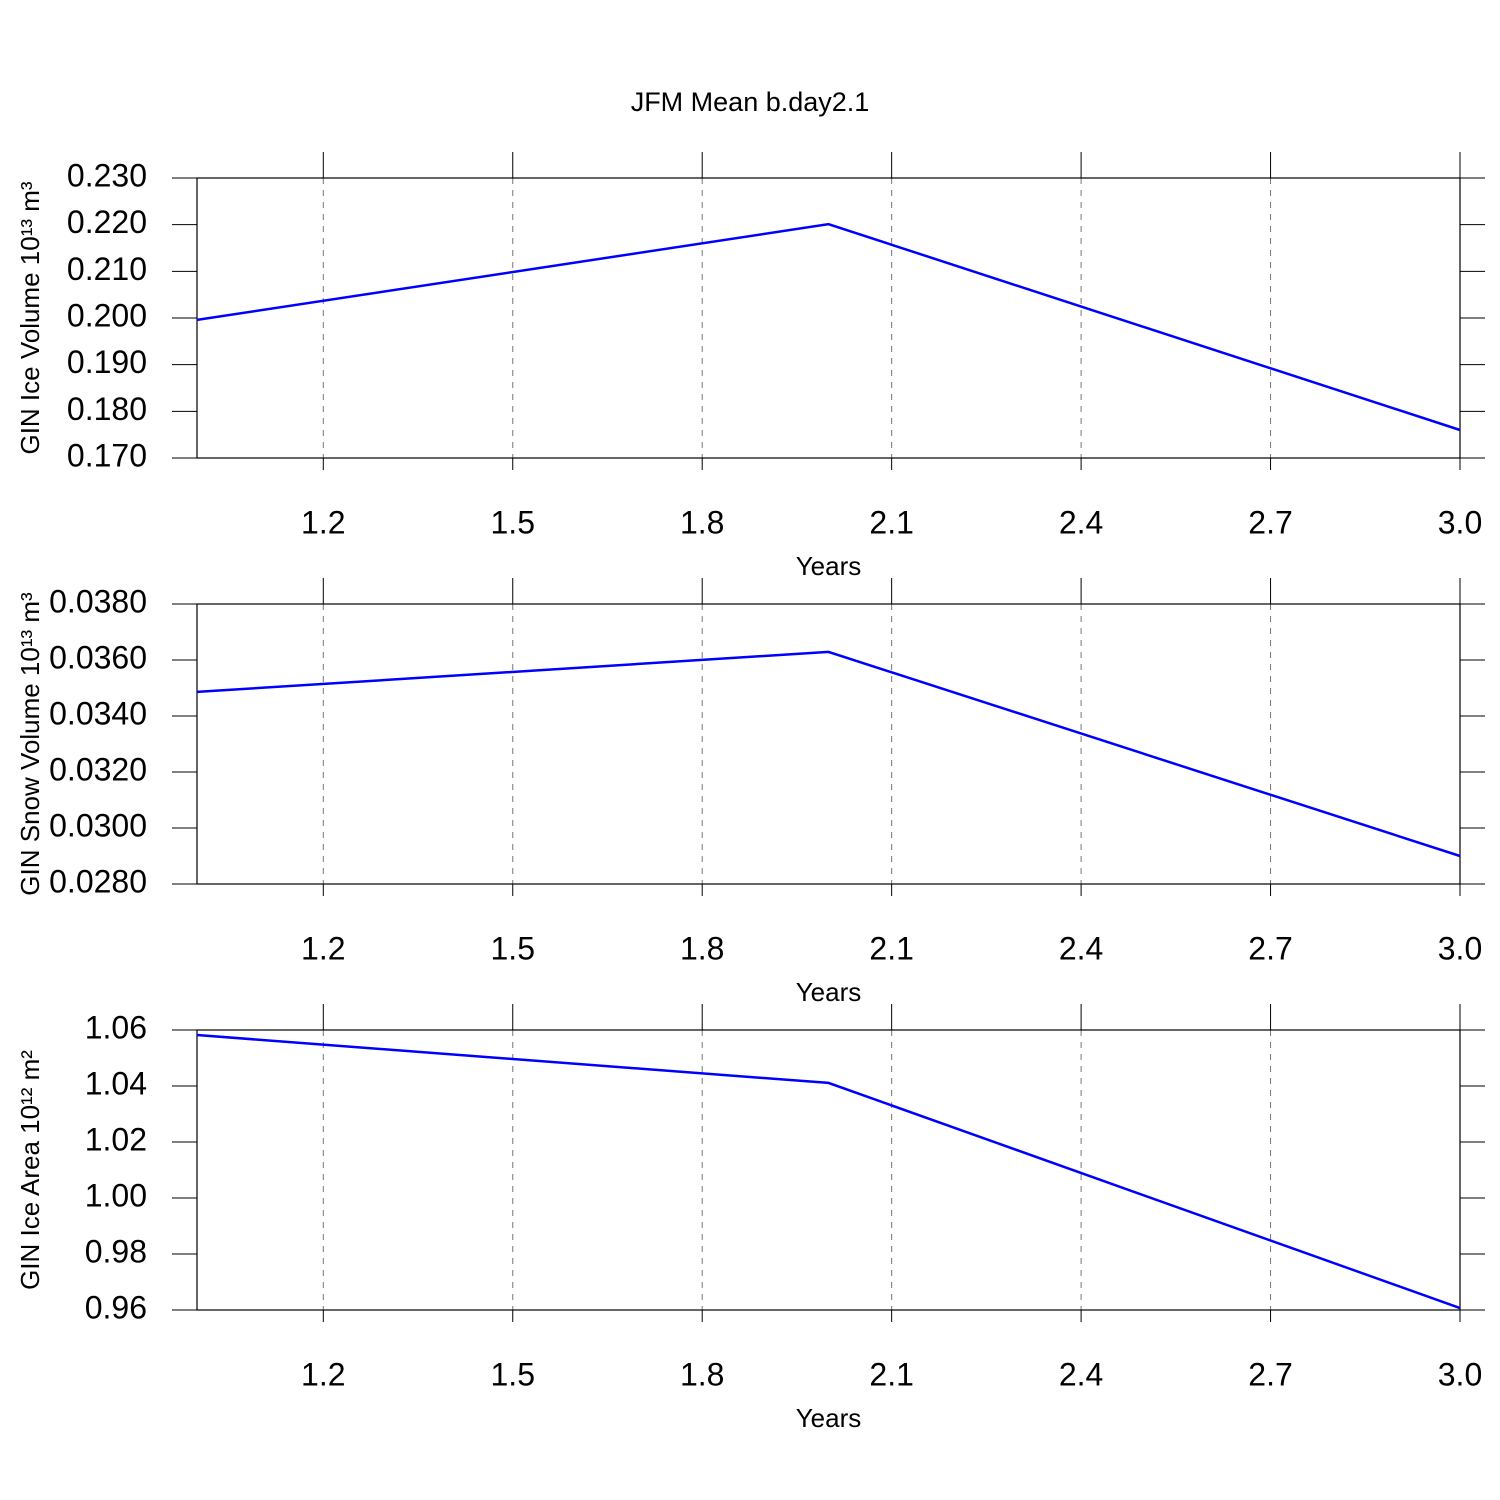 The image size is (1500, 1500). I want to click on y-tick-label: 1.00, so click(116, 1195).